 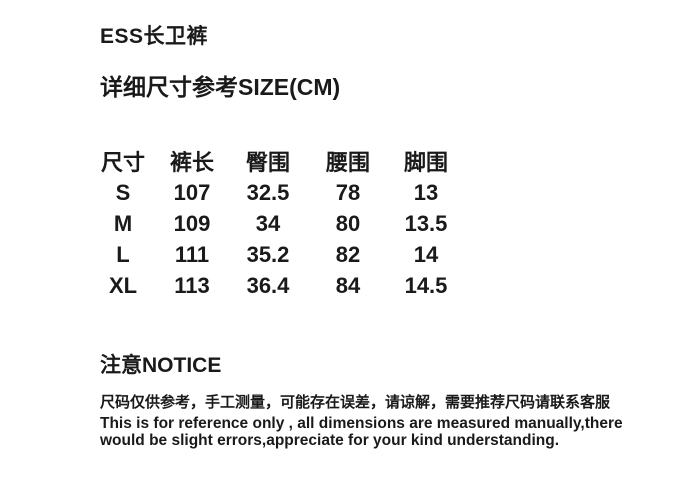 I want to click on col-header-hip: 臀围, so click(x=267, y=162).